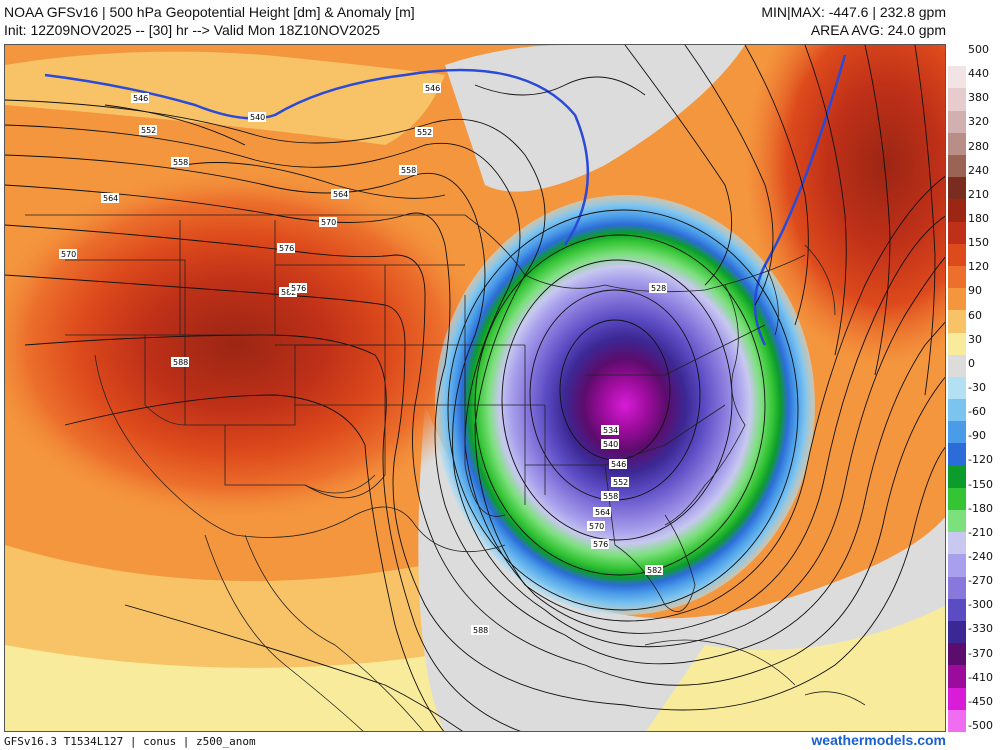 The height and width of the screenshot is (750, 1000). Describe the element at coordinates (980, 605) in the screenshot. I see `colorbar-label: -300` at that location.